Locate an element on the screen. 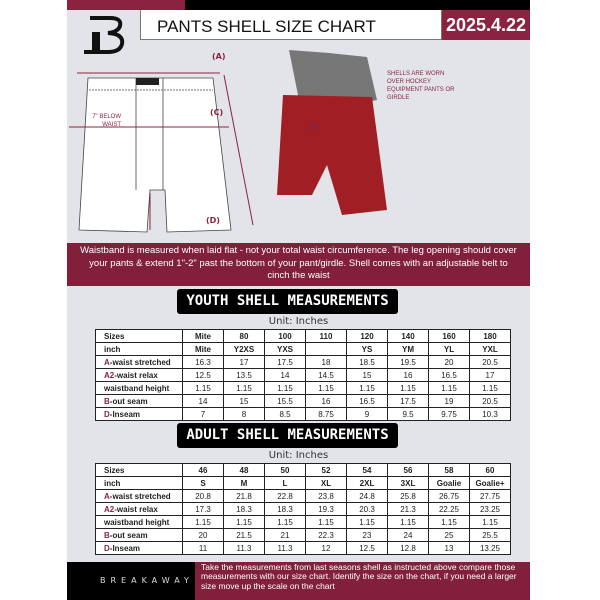 Image resolution: width=600 pixels, height=600 pixels. below-waist-note: 7" BELOW WAIST is located at coordinates (106, 121).